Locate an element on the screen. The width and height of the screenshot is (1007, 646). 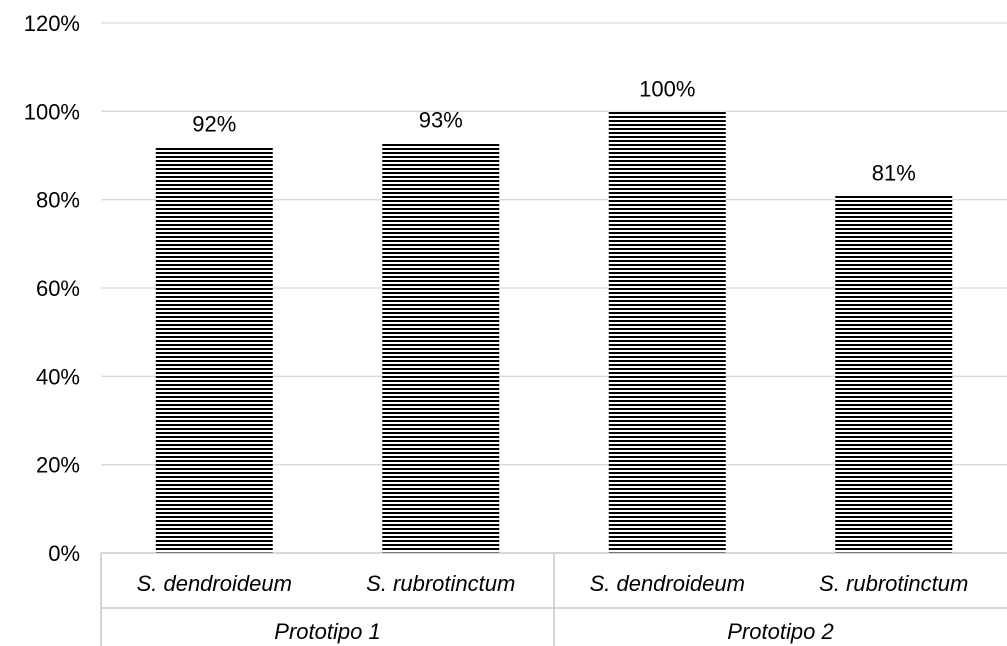
y-tick-label: 20% is located at coordinates (58, 465).